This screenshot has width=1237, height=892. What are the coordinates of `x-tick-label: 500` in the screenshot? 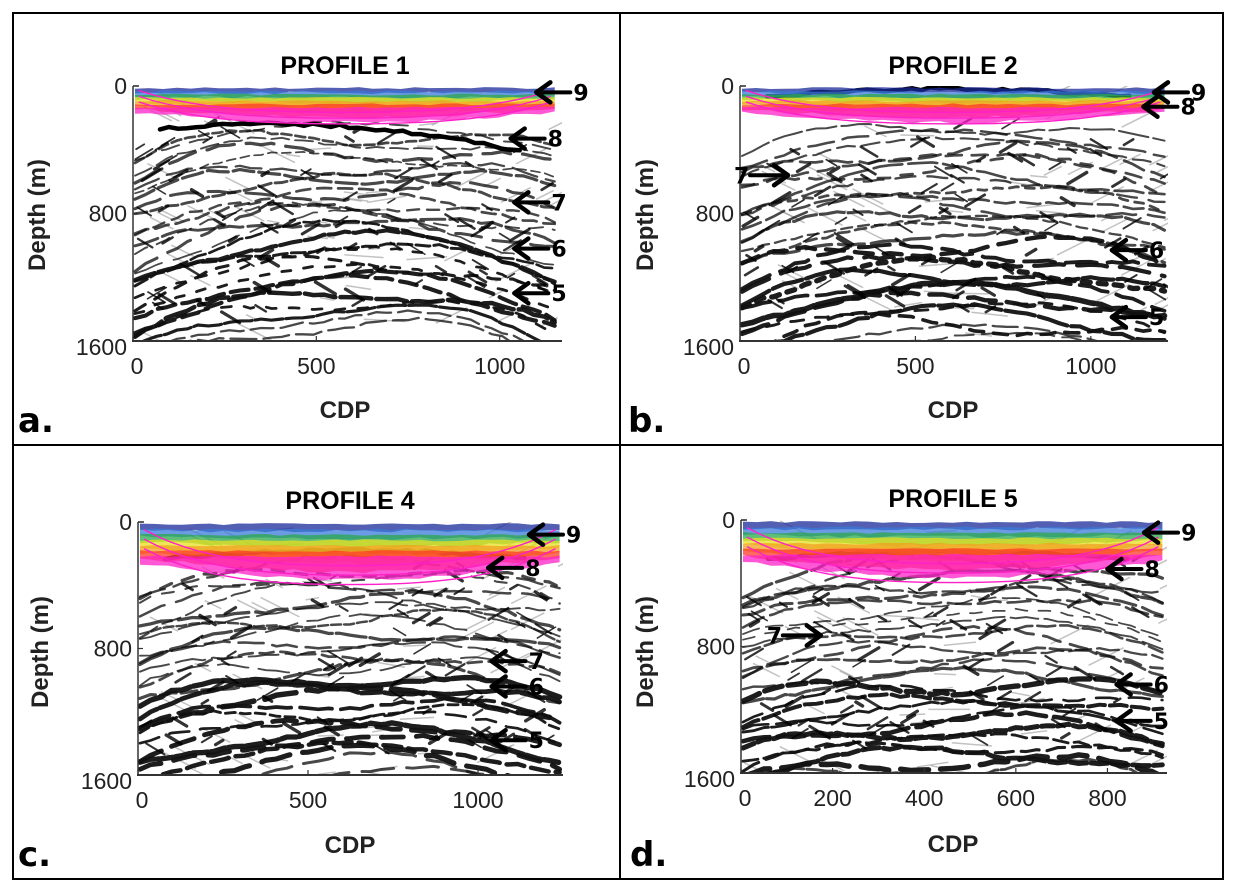 It's located at (316, 366).